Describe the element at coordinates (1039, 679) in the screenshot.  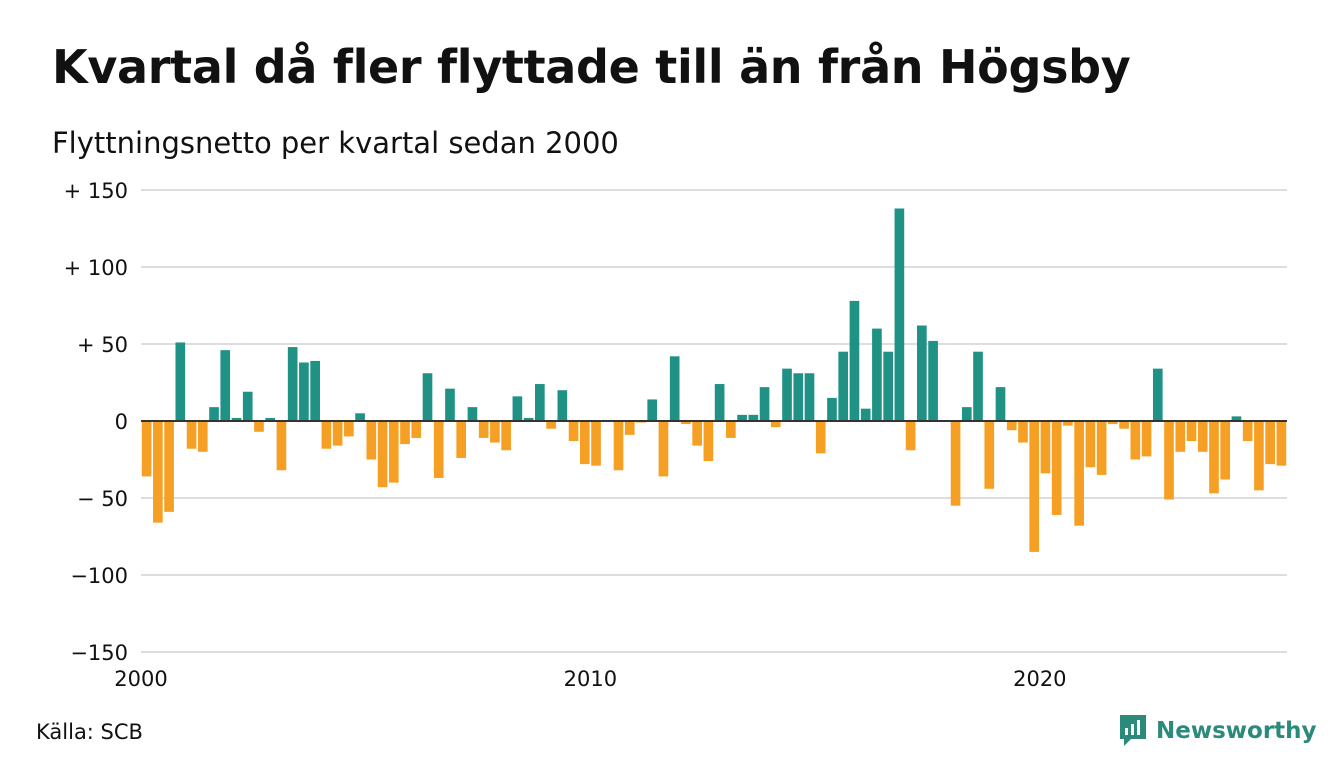
I see `x-tick-label: 2020` at that location.